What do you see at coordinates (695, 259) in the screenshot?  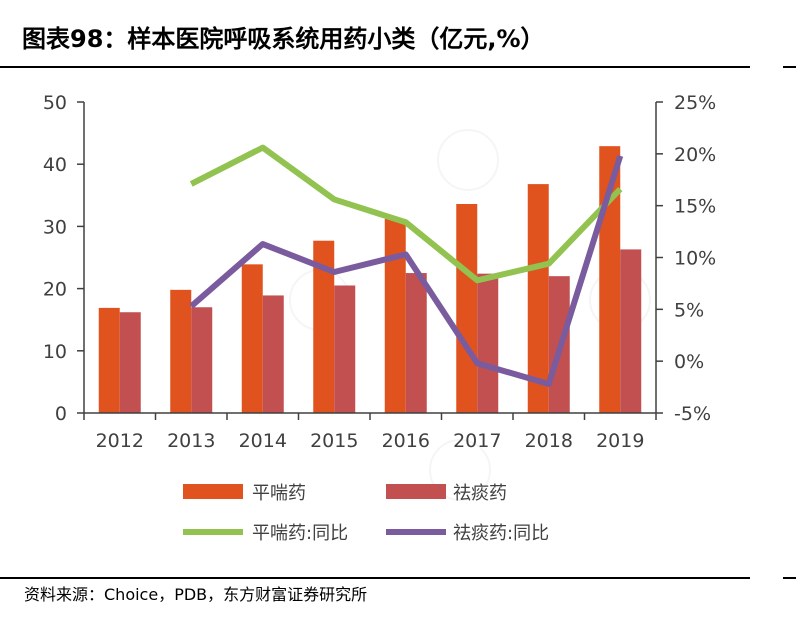 I see `y-right-tick-label: 10%` at bounding box center [695, 259].